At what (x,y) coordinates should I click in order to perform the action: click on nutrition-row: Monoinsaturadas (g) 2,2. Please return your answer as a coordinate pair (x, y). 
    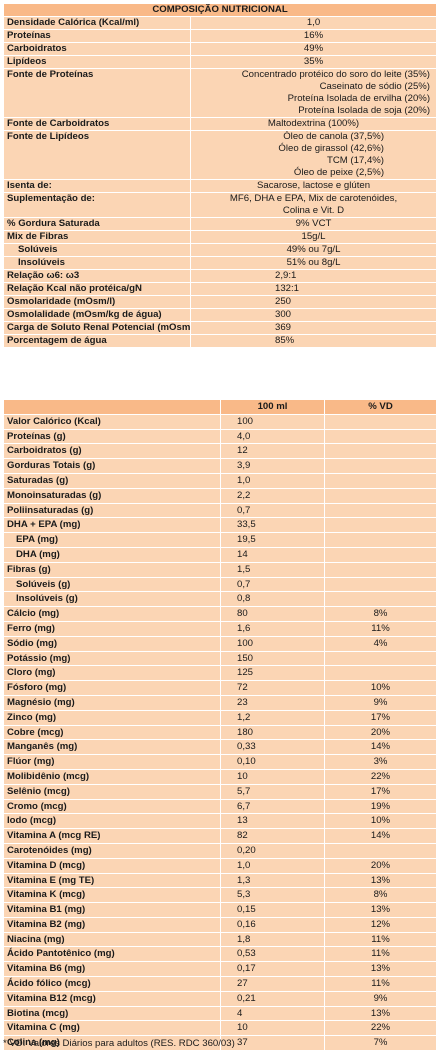
    Looking at the image, I should click on (220, 495).